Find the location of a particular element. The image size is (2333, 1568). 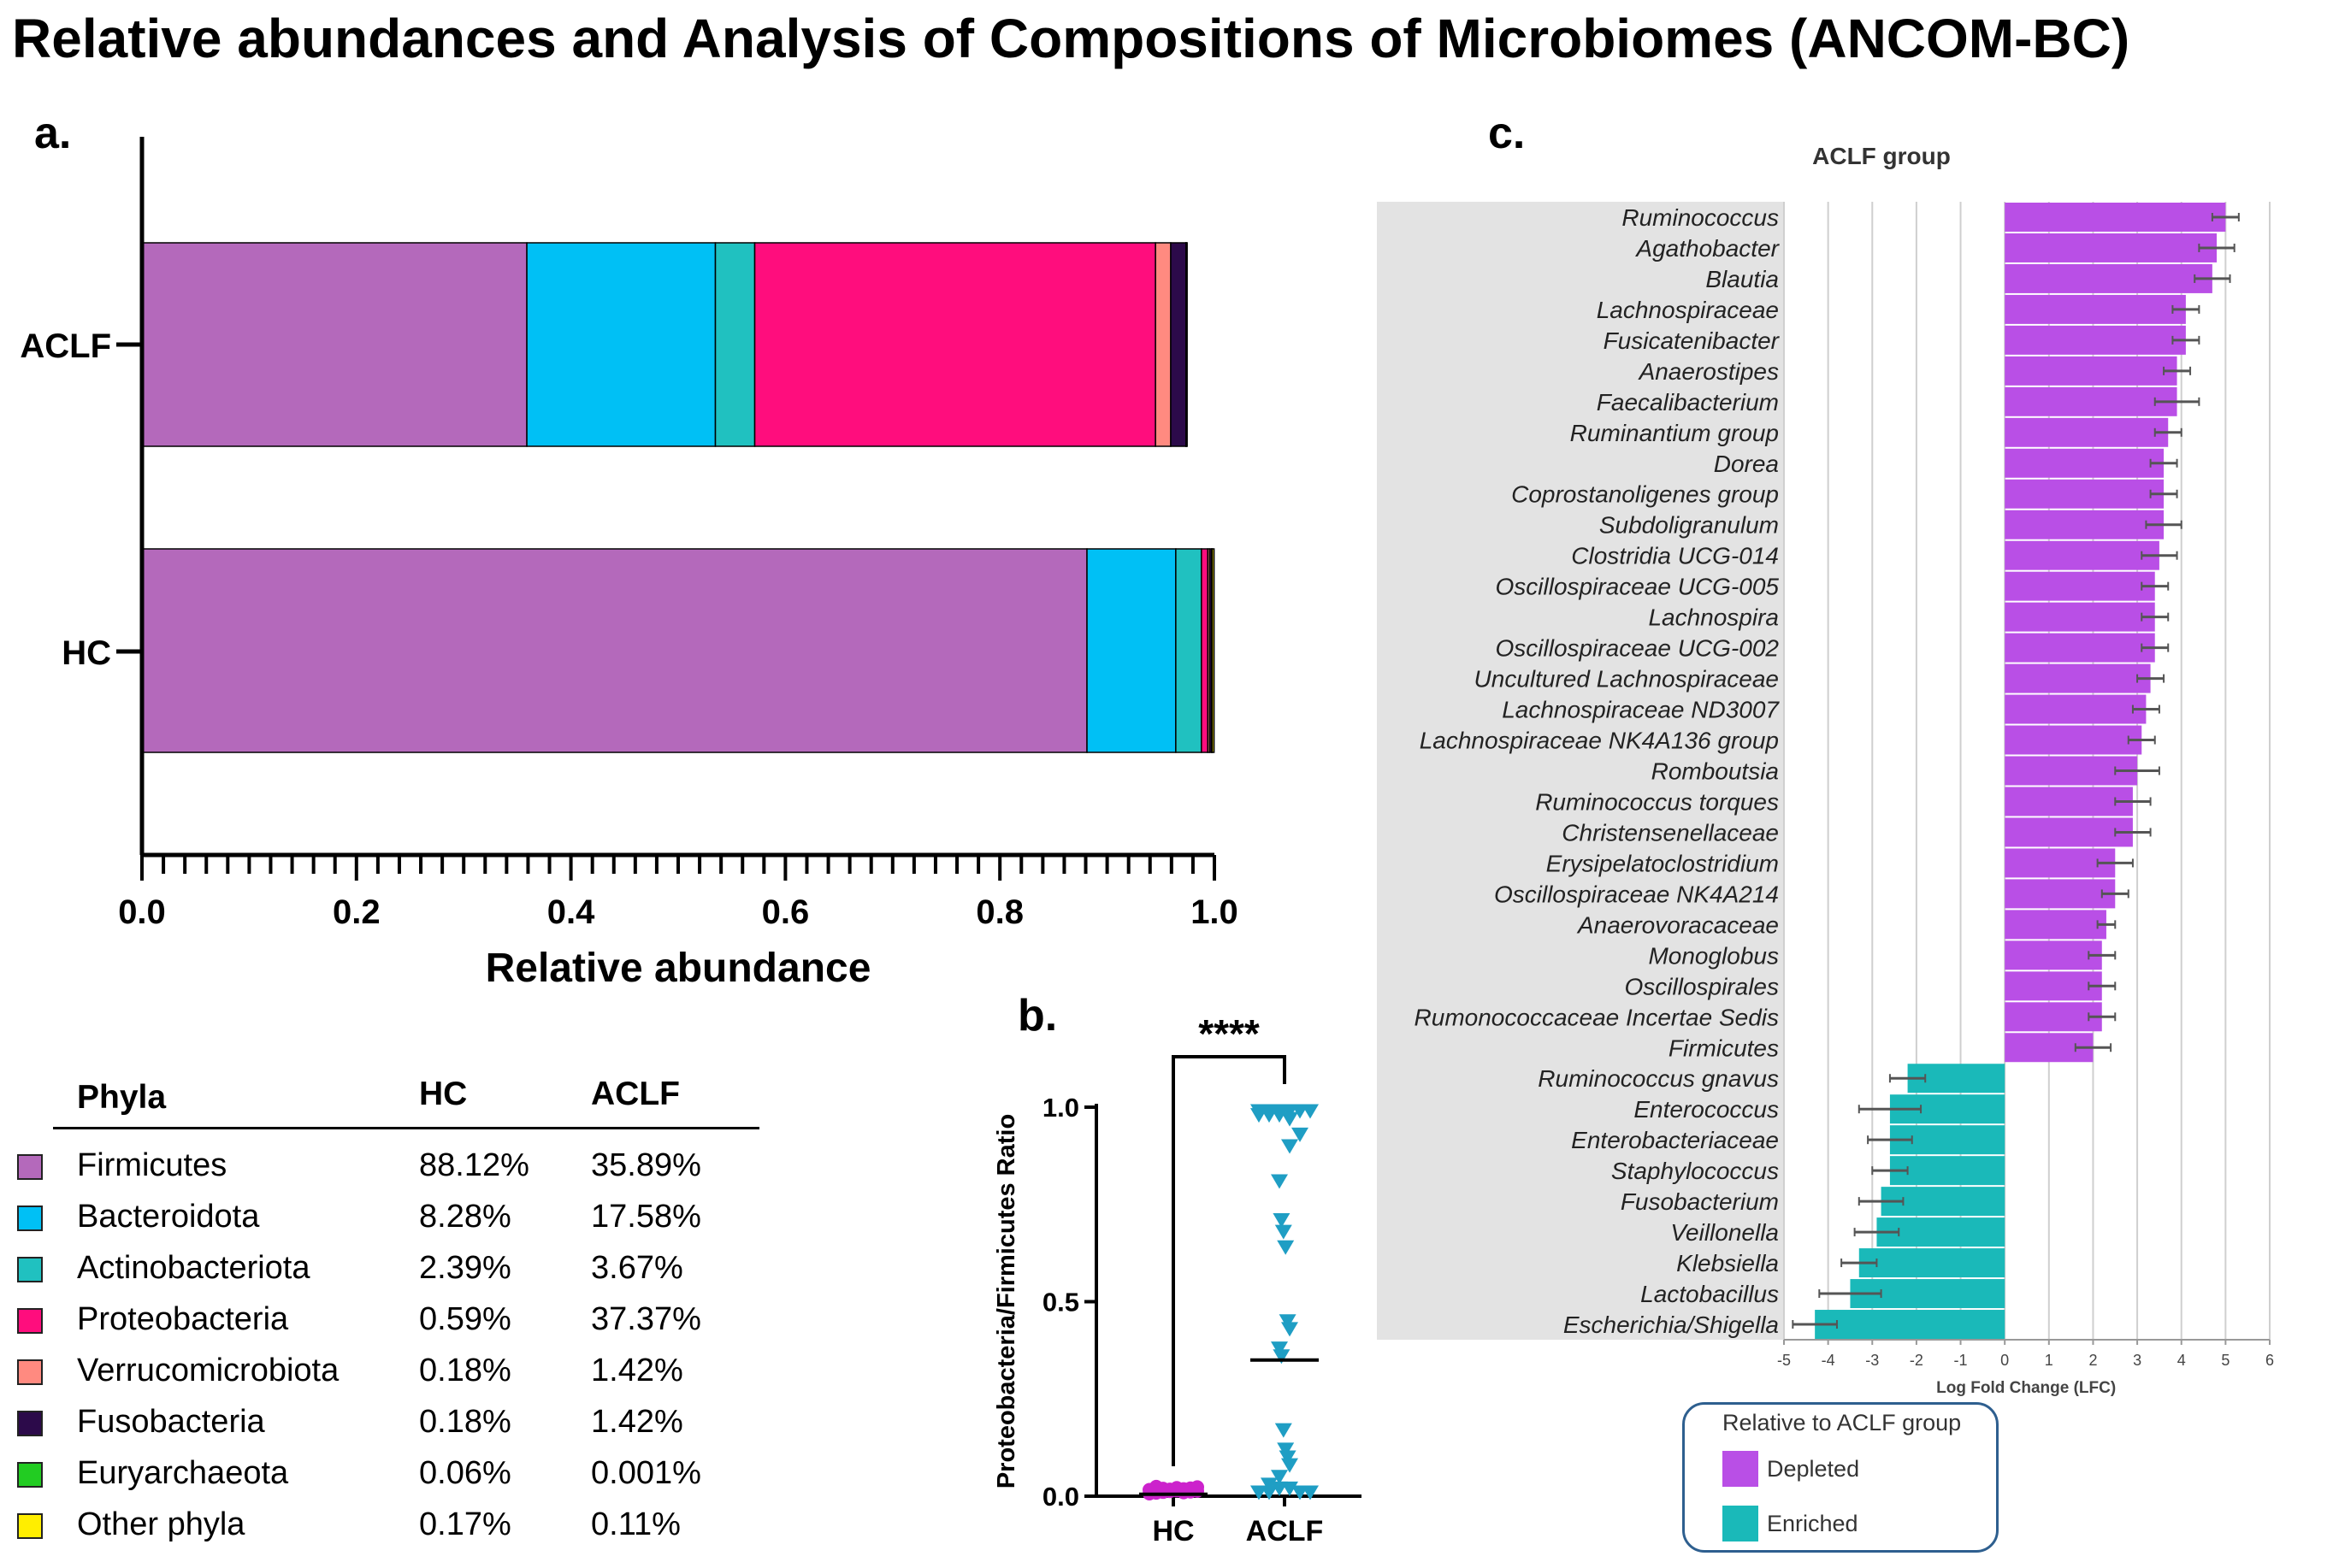

x-tick-label: 3 is located at coordinates (2137, 1361).